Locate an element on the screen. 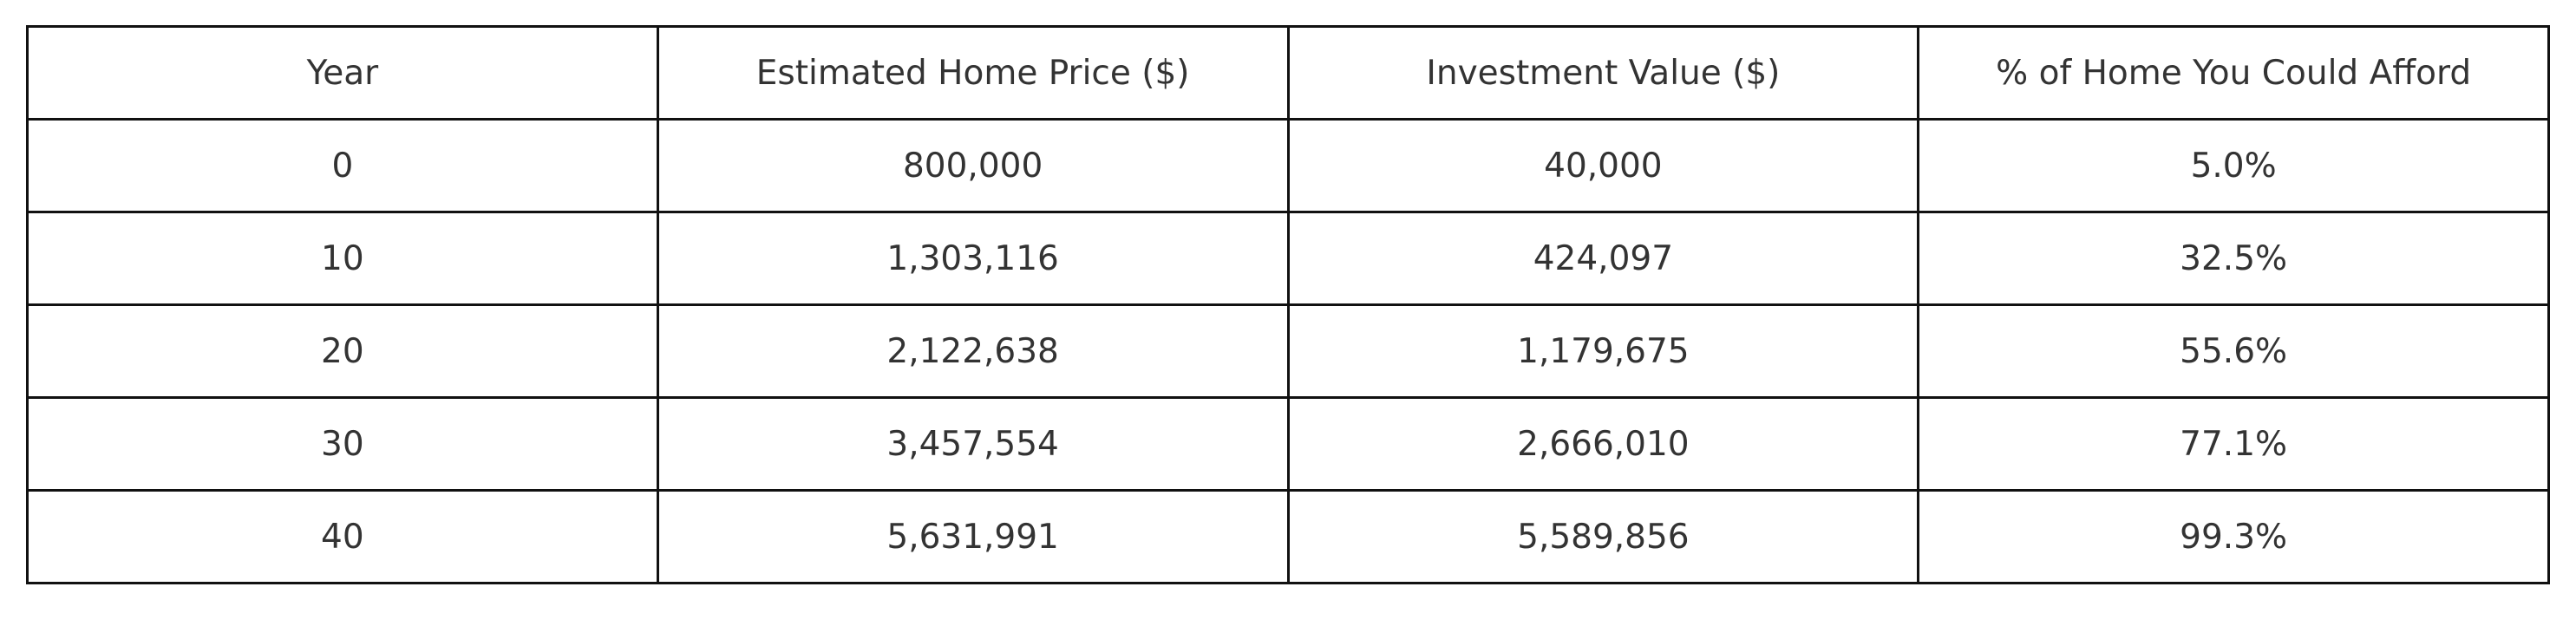  table-cell: 10 is located at coordinates (342, 258).